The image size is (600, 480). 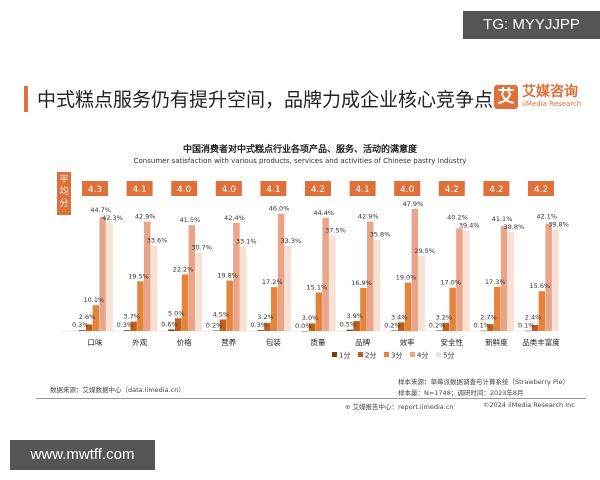 I want to click on data-label: 42.3%, so click(x=112, y=218).